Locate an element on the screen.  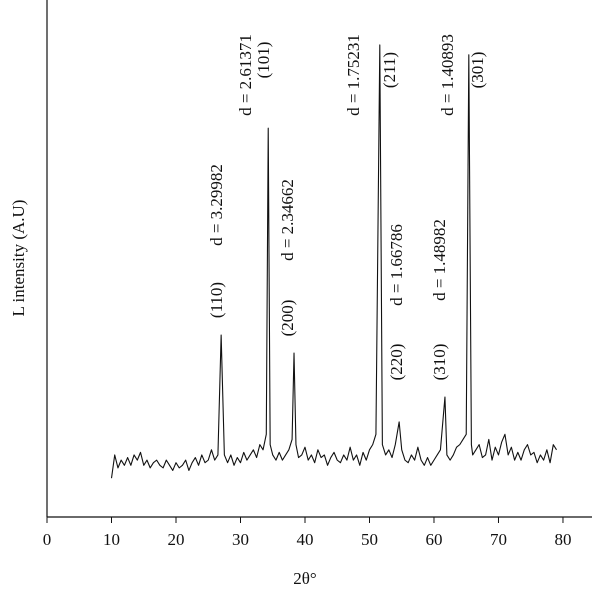
peak-annotation: (200) is located at coordinates (287, 318).